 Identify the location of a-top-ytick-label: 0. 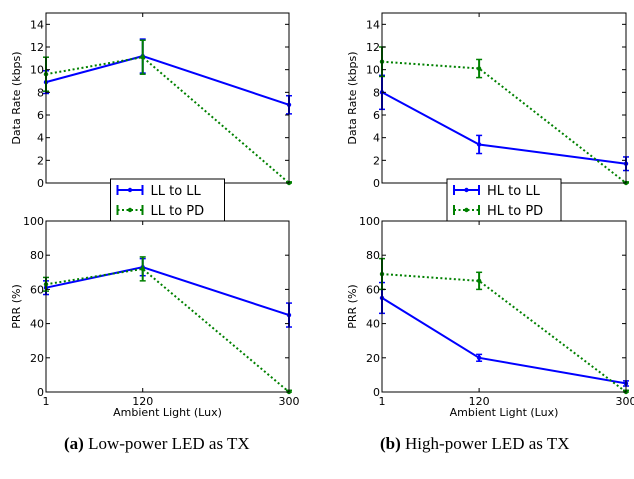
(40, 183).